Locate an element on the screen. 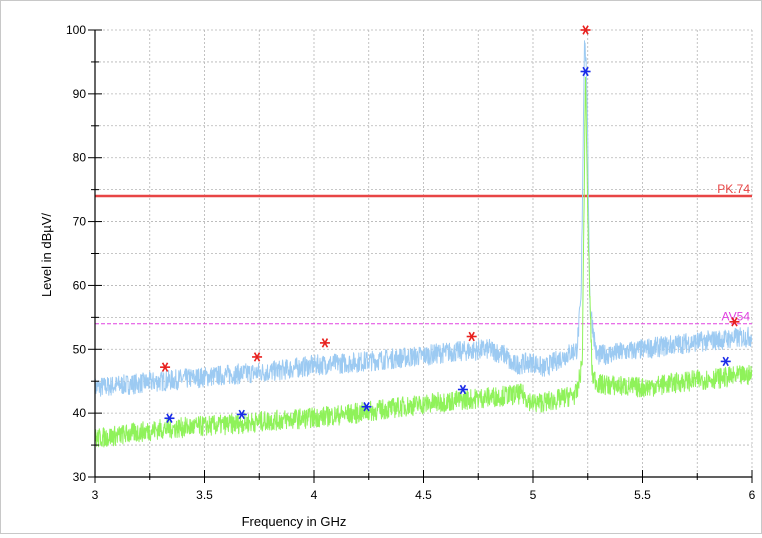 The width and height of the screenshot is (762, 538). x-axis-label: Frequency in GHz is located at coordinates (294, 521).